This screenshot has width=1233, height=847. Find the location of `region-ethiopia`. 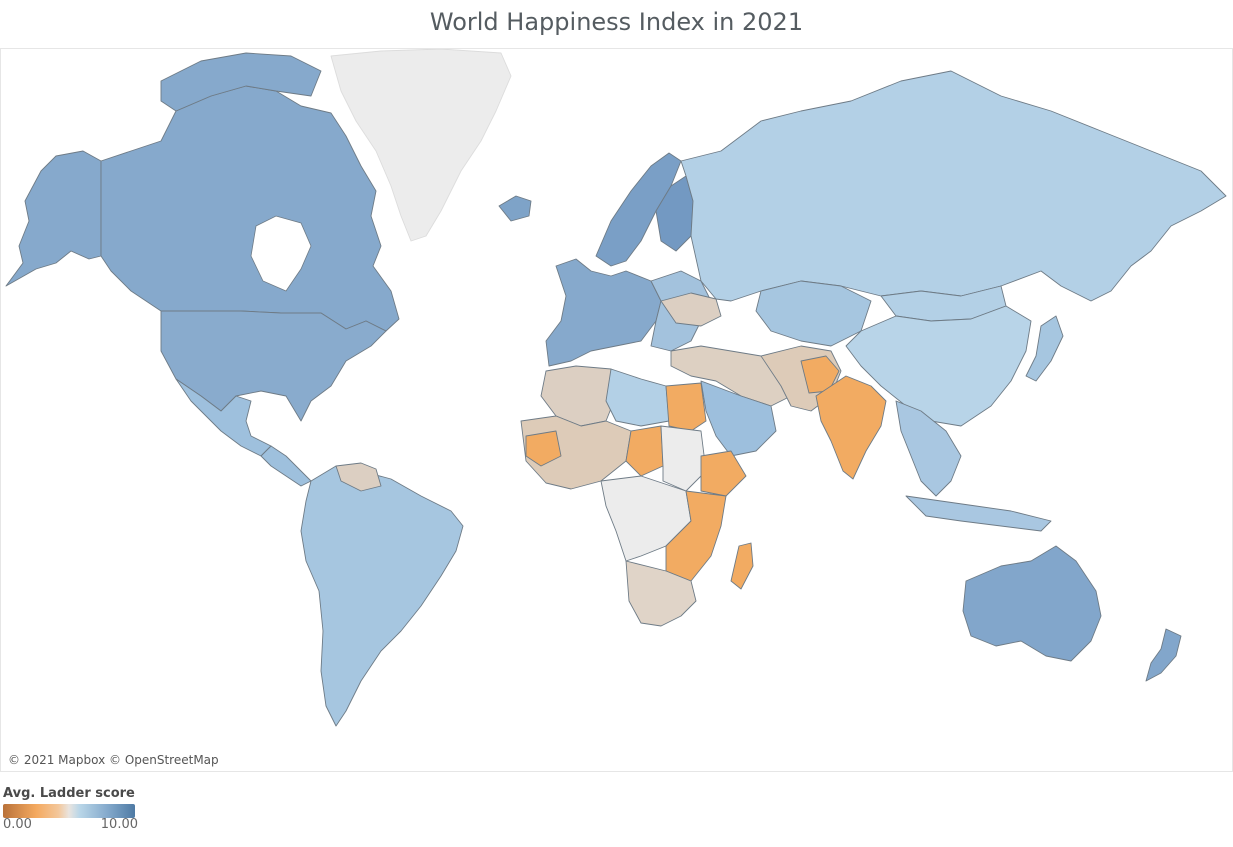

region-ethiopia is located at coordinates (723, 473).